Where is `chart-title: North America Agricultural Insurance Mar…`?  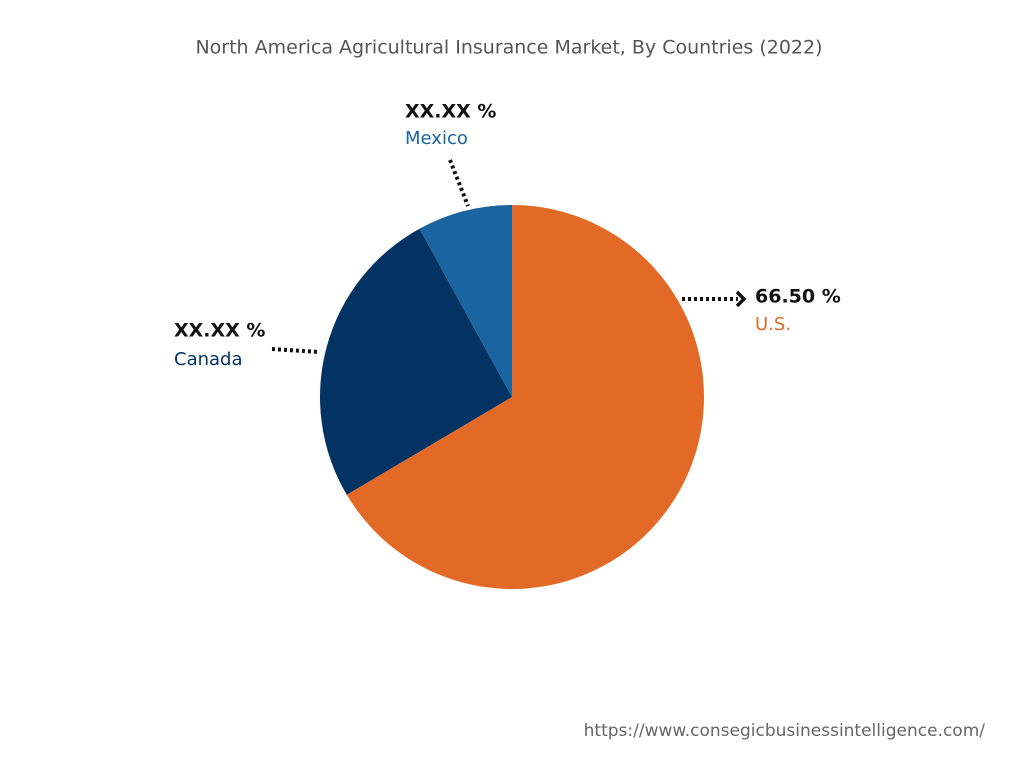 chart-title: North America Agricultural Insurance Mar… is located at coordinates (508, 48).